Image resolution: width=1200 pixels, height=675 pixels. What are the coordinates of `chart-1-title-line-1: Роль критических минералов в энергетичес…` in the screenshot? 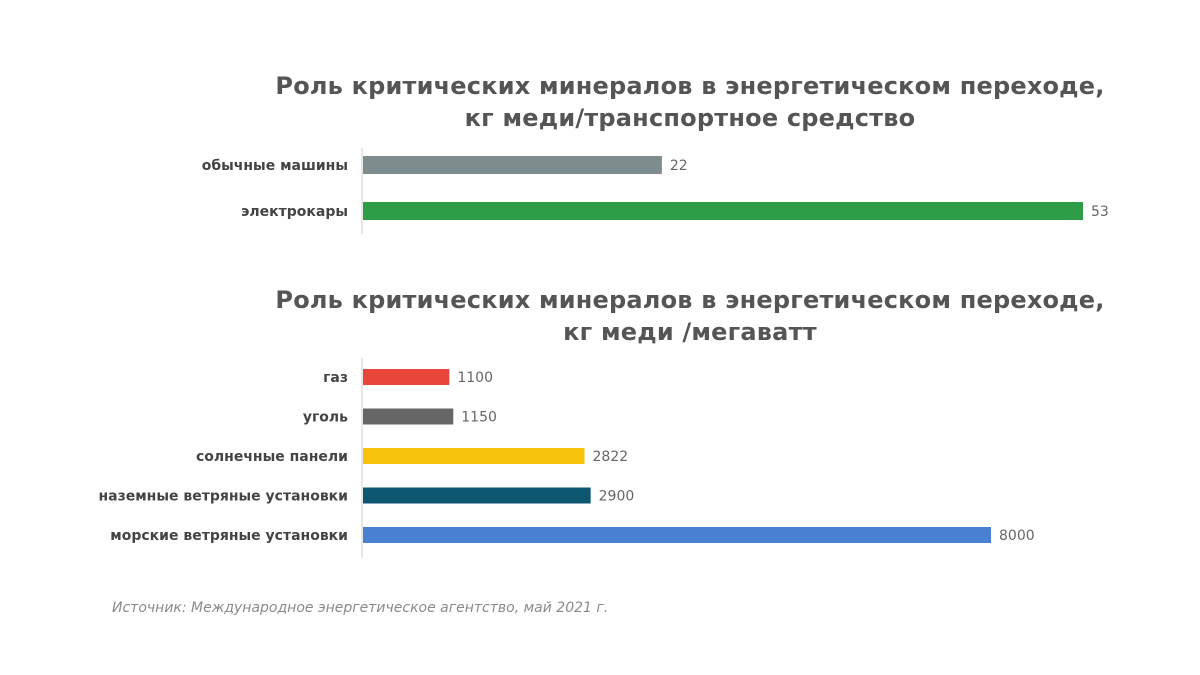 It's located at (690, 86).